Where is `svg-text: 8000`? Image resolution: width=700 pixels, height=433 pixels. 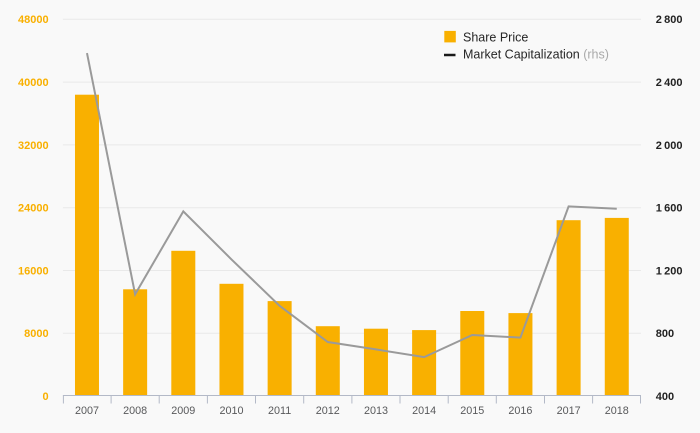 svg-text: 8000 is located at coordinates (36, 334).